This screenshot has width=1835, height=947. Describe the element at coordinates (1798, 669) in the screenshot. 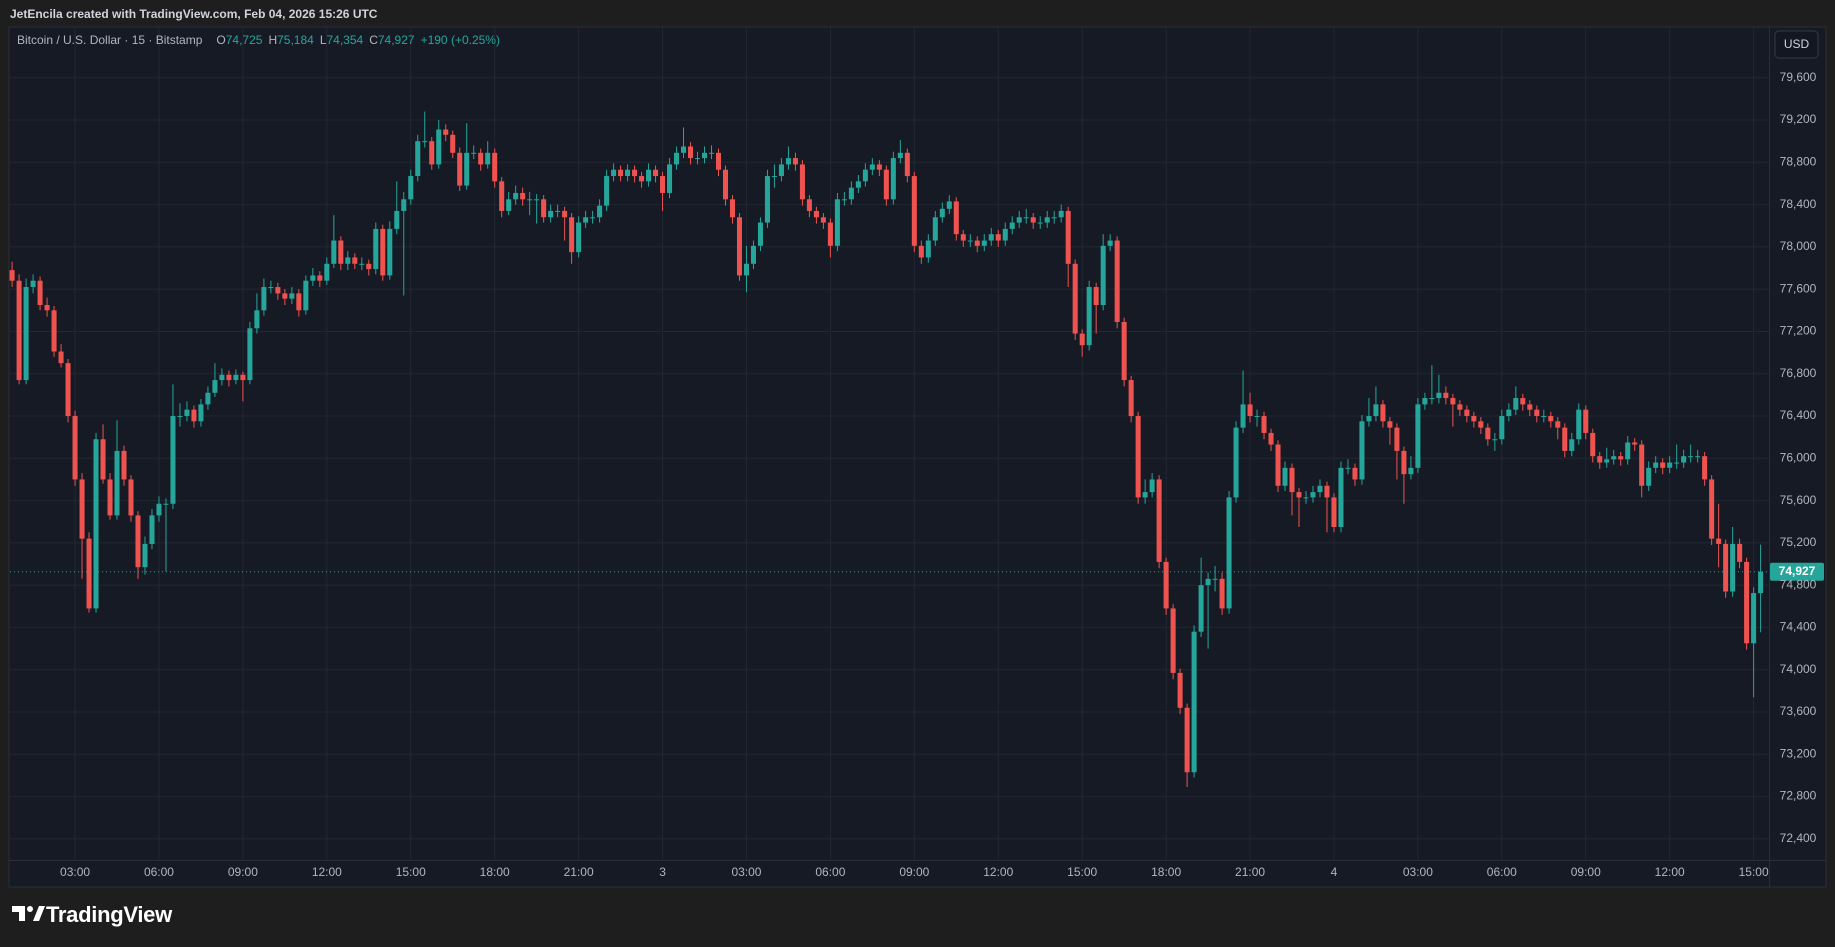

I see `y-tick-label: 74,000` at that location.